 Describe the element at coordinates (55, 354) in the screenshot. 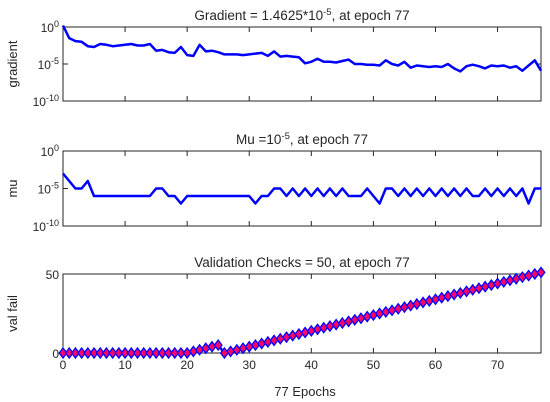

I see `y-tick-label: 0` at that location.